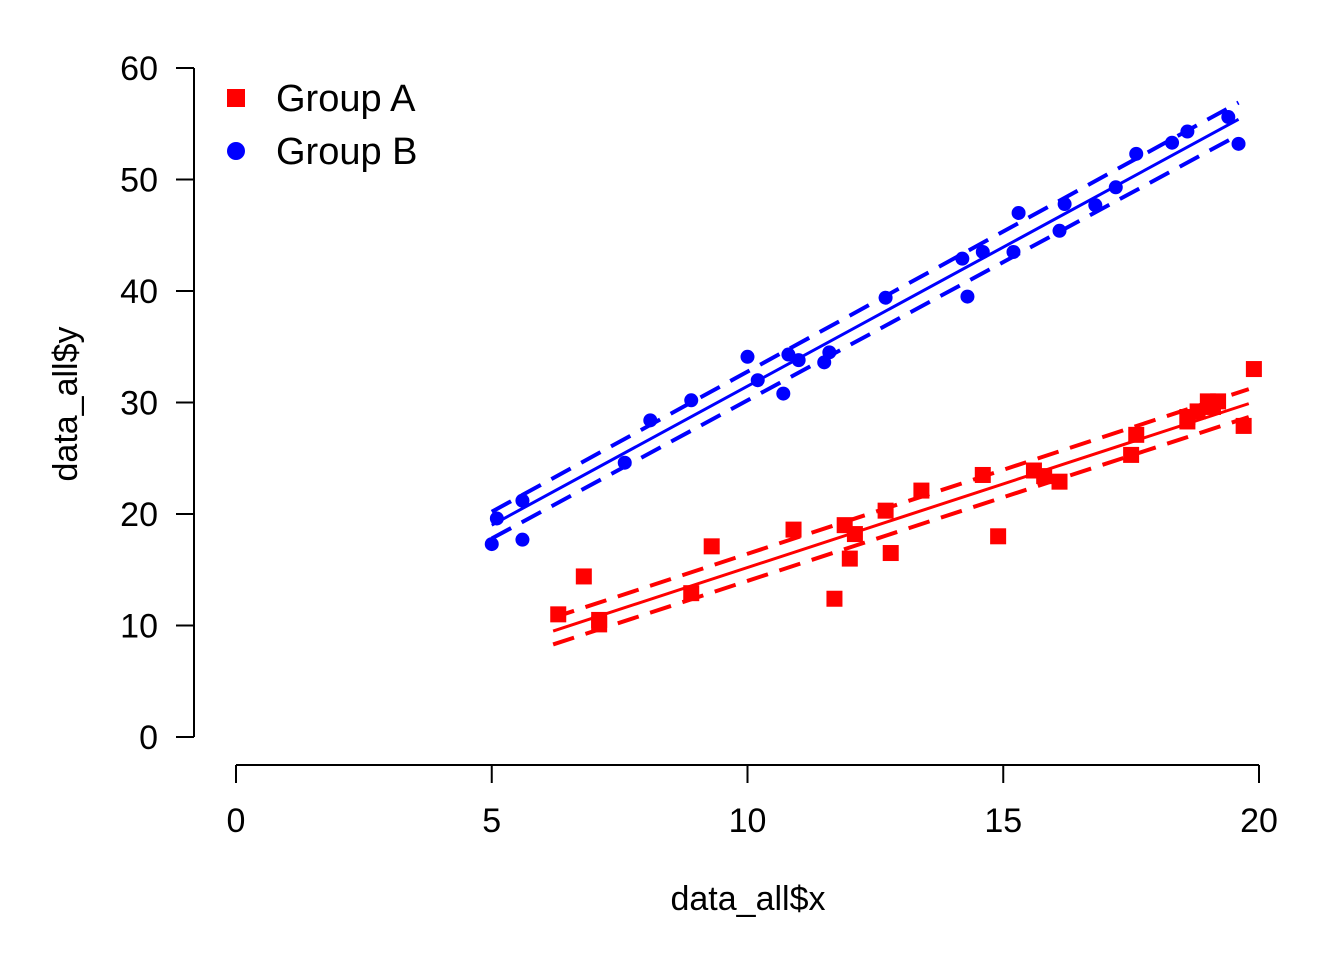 The image size is (1344, 960). Describe the element at coordinates (748, 821) in the screenshot. I see `x-tick-label: 10` at that location.